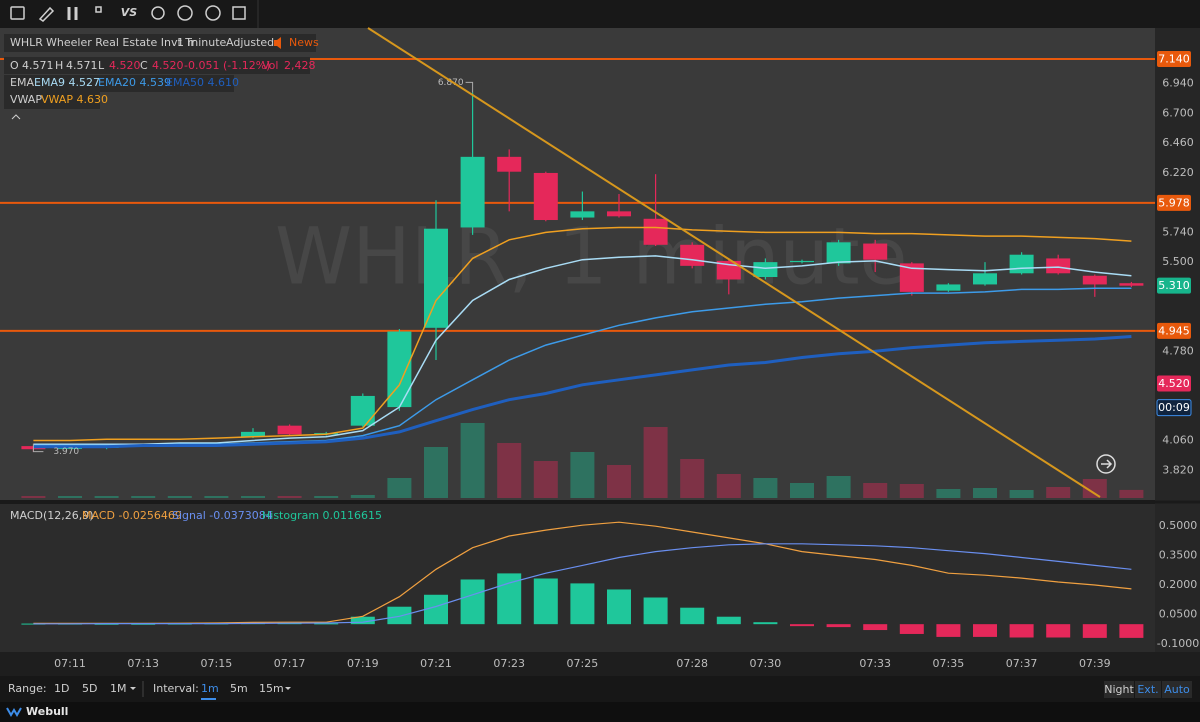 Image resolution: width=1200 pixels, height=722 pixels. I want to click on x-tick-label: 07:17, so click(290, 663).